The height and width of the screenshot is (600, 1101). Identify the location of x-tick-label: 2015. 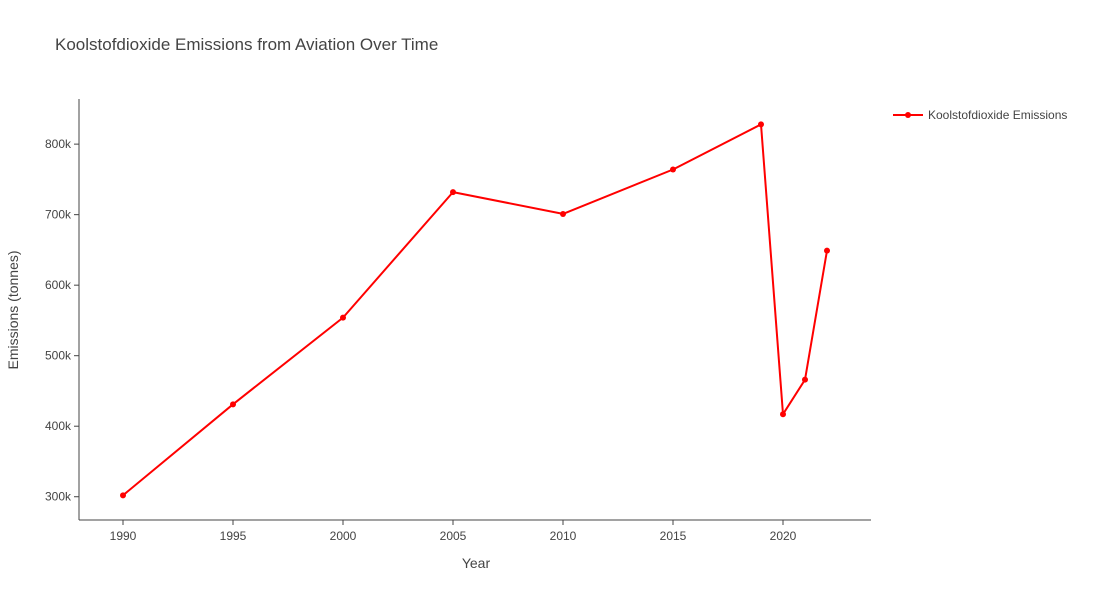
(673, 536).